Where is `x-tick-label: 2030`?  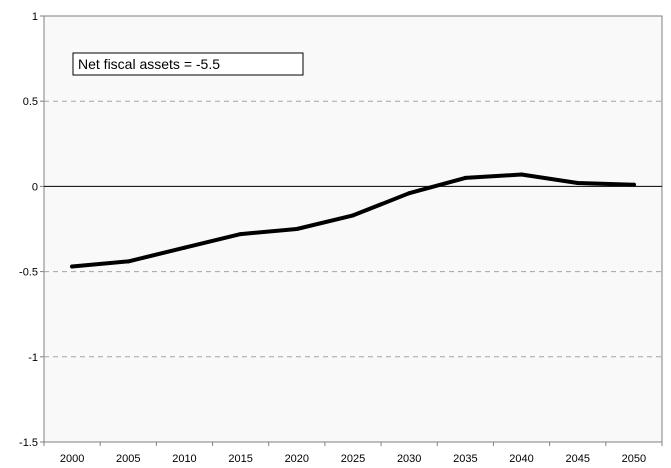 x-tick-label: 2030 is located at coordinates (409, 459).